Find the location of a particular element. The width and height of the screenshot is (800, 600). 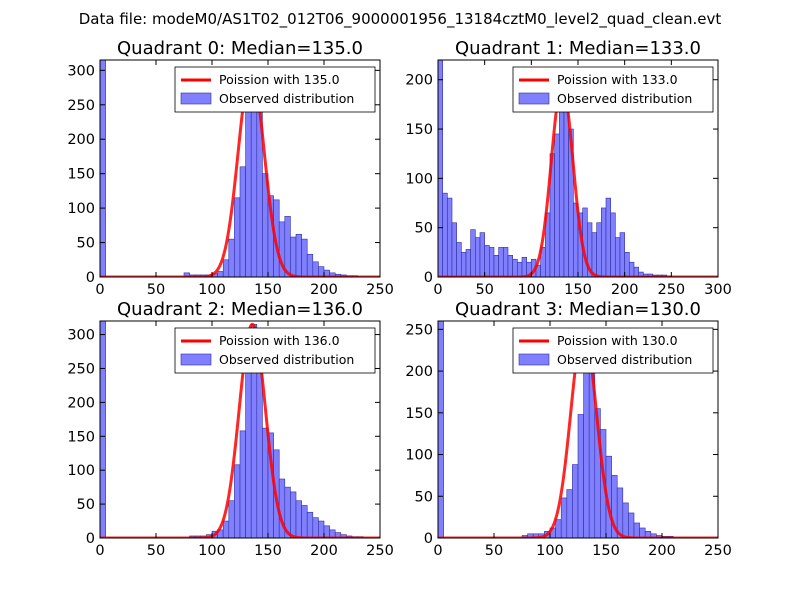

legend: Poission with 136.0 Observed distribution is located at coordinates (275, 350).